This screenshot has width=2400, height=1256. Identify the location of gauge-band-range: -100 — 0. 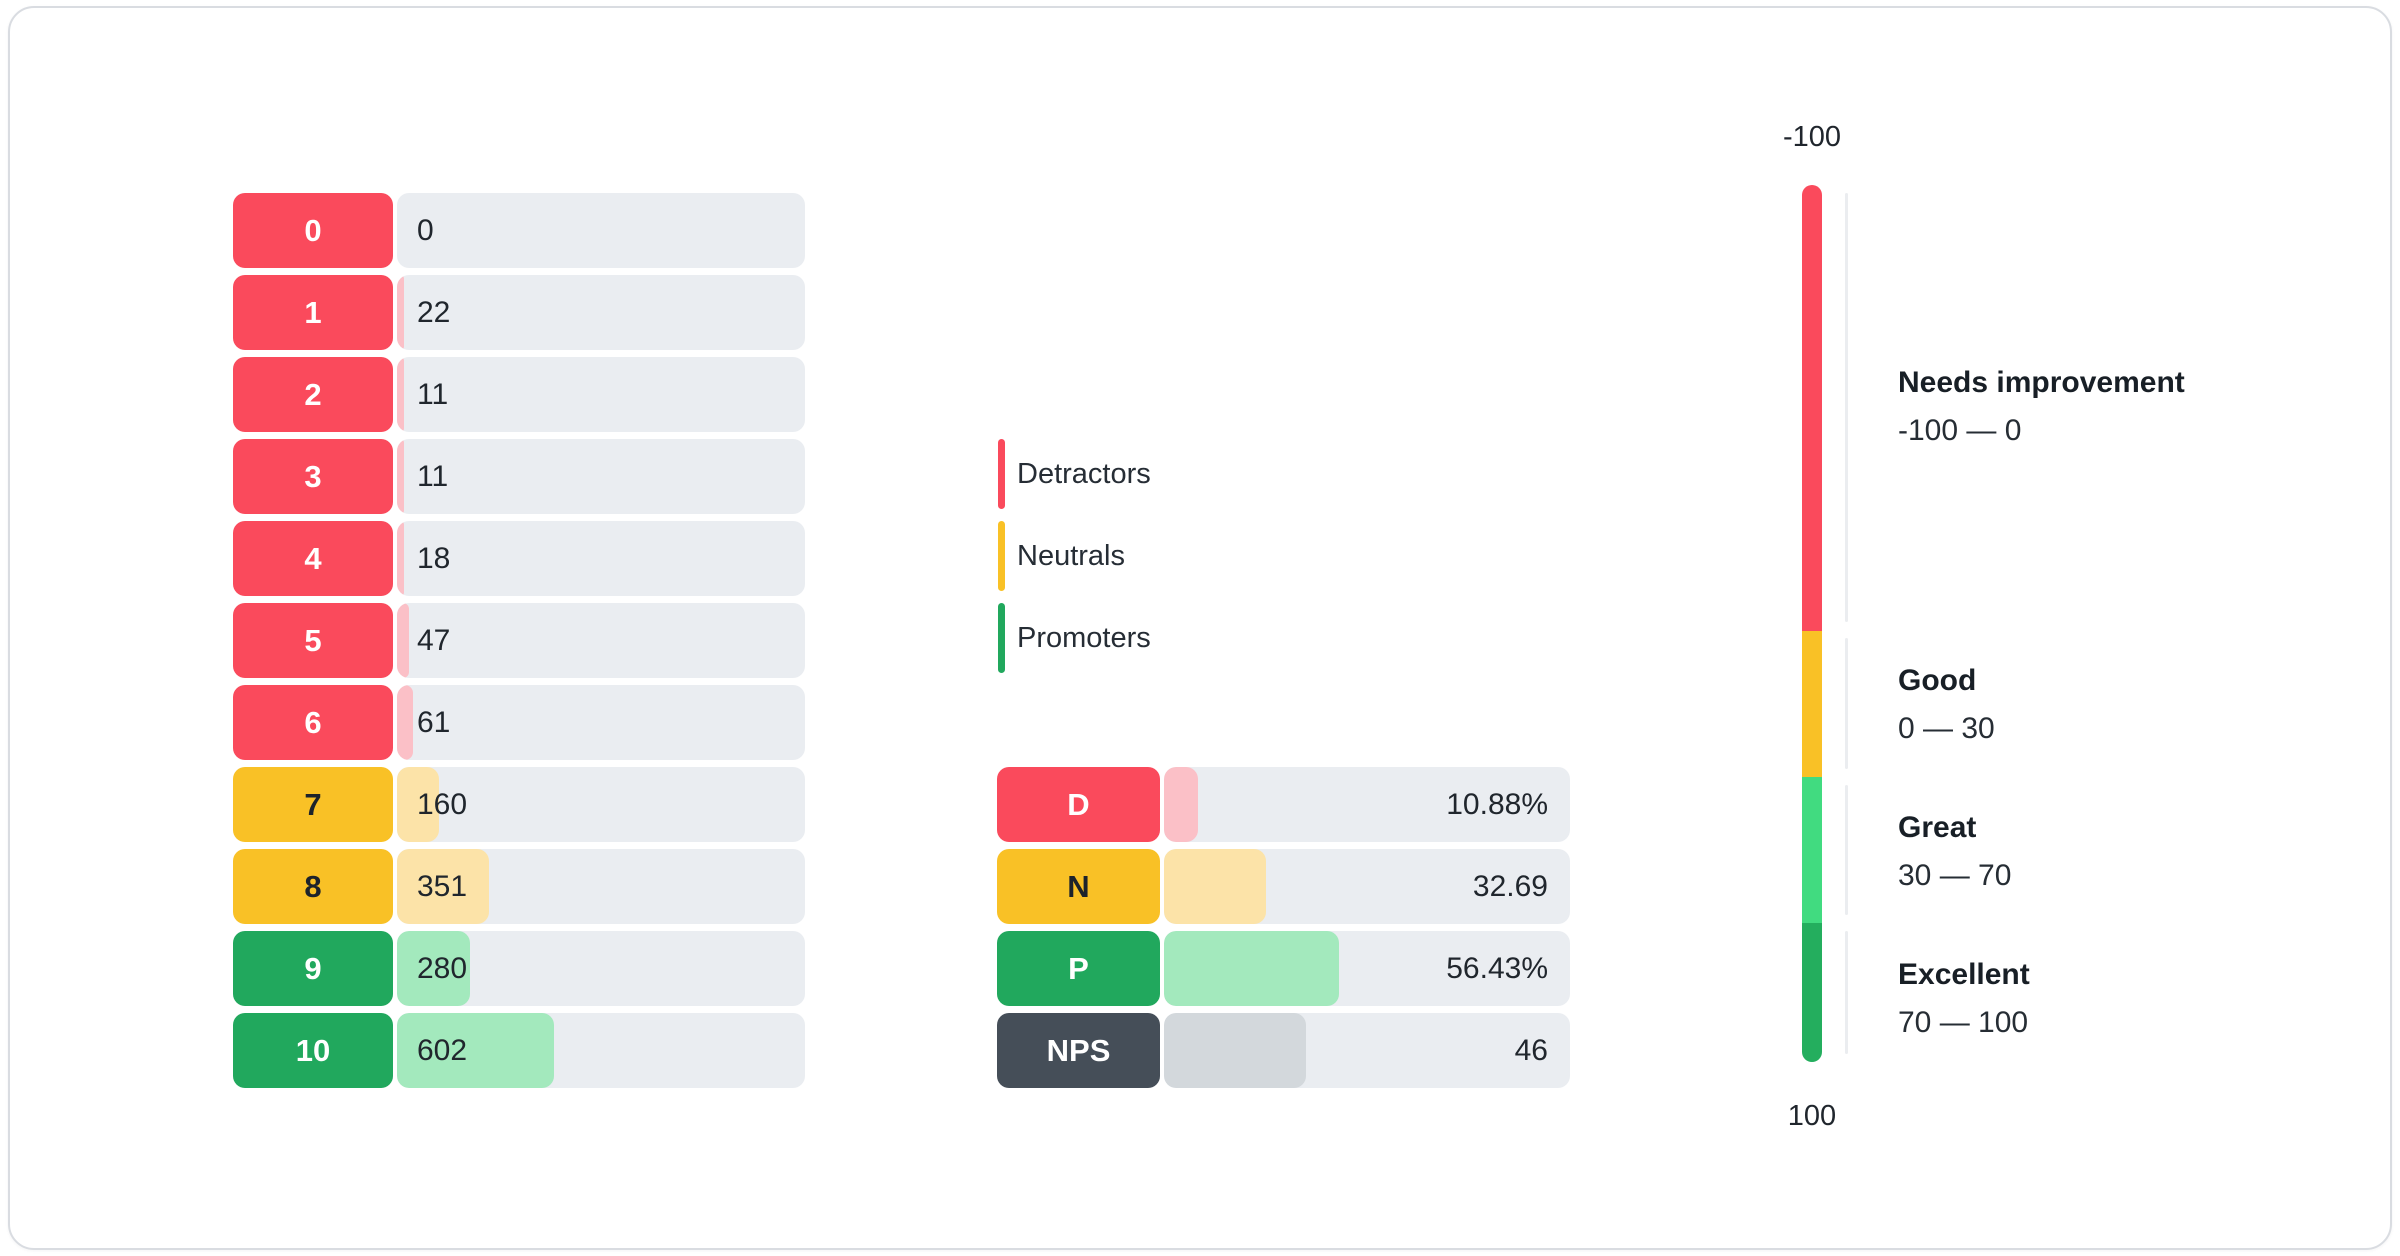
(1960, 430).